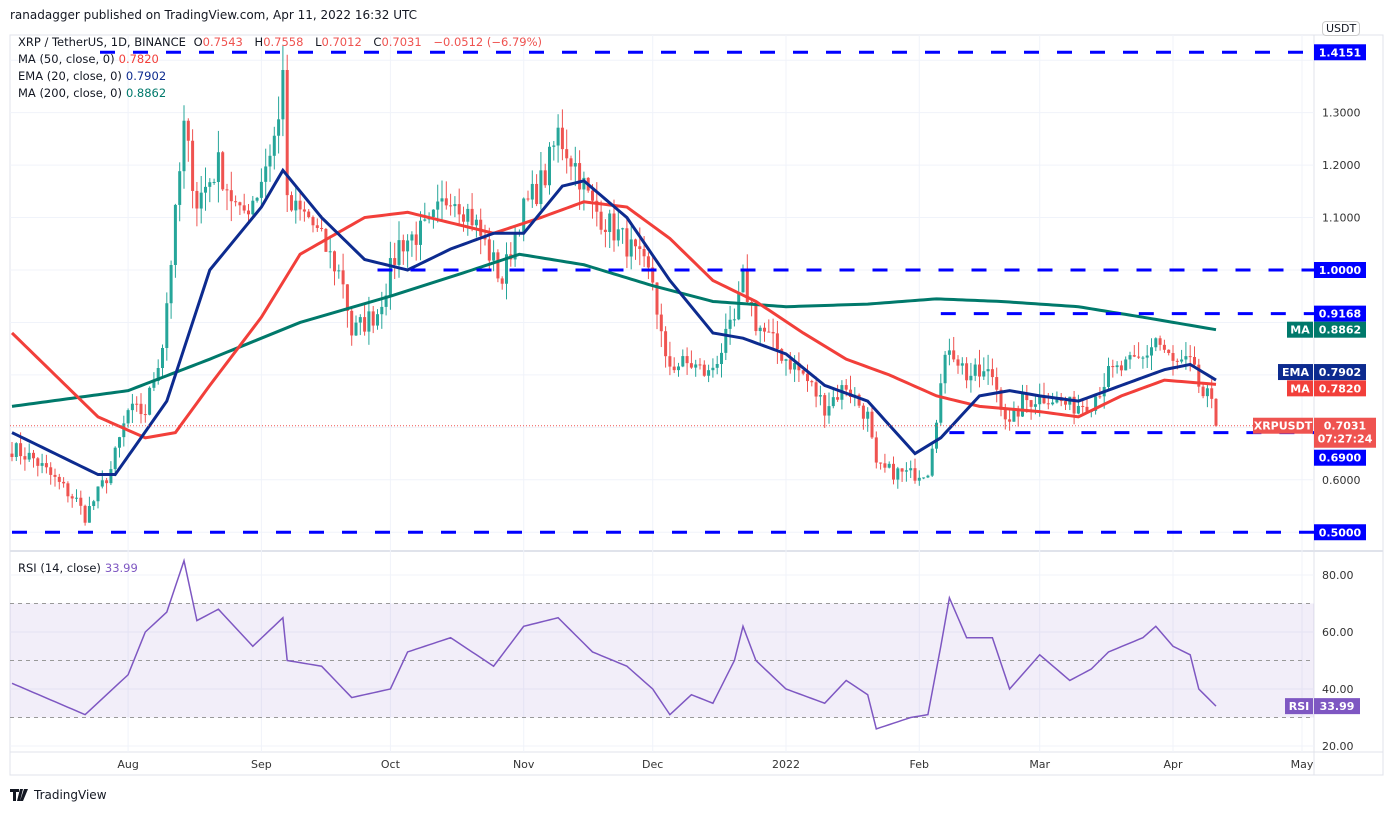 The height and width of the screenshot is (813, 1392). What do you see at coordinates (341, 42) in the screenshot?
I see `low-value: 0.7012` at bounding box center [341, 42].